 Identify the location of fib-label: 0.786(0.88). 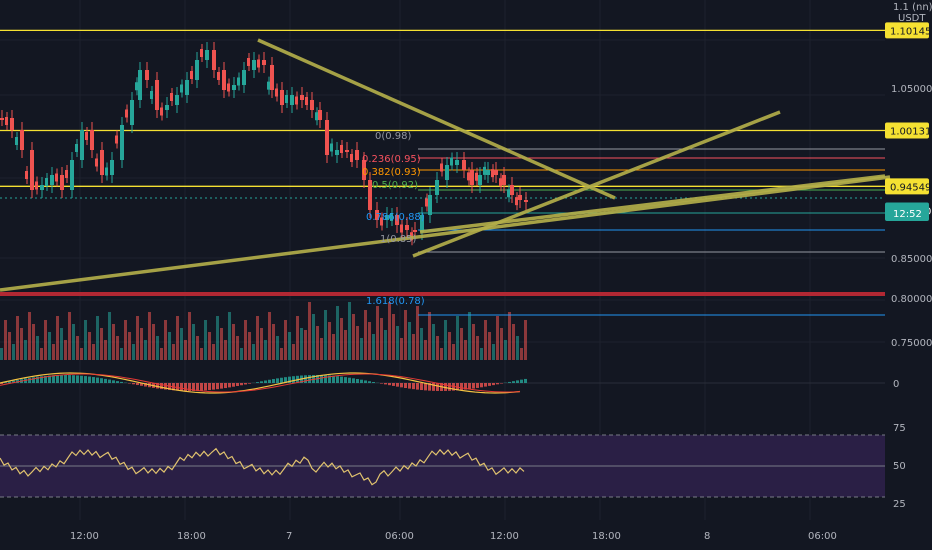
(395, 217).